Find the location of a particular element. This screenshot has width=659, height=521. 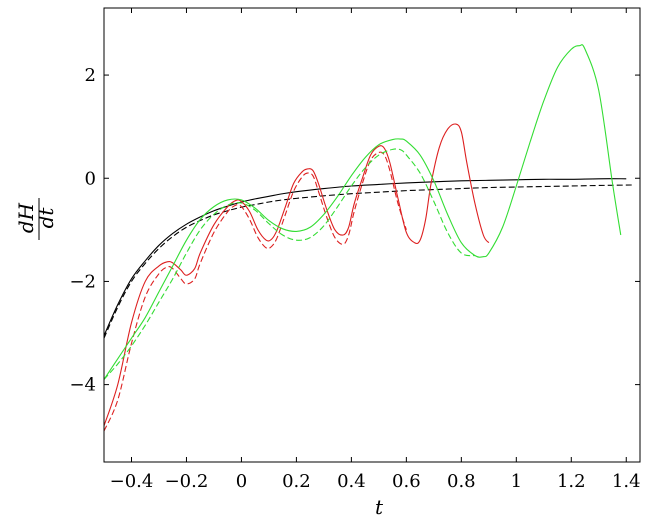

x-tick-label: −0.4 is located at coordinates (132, 481).